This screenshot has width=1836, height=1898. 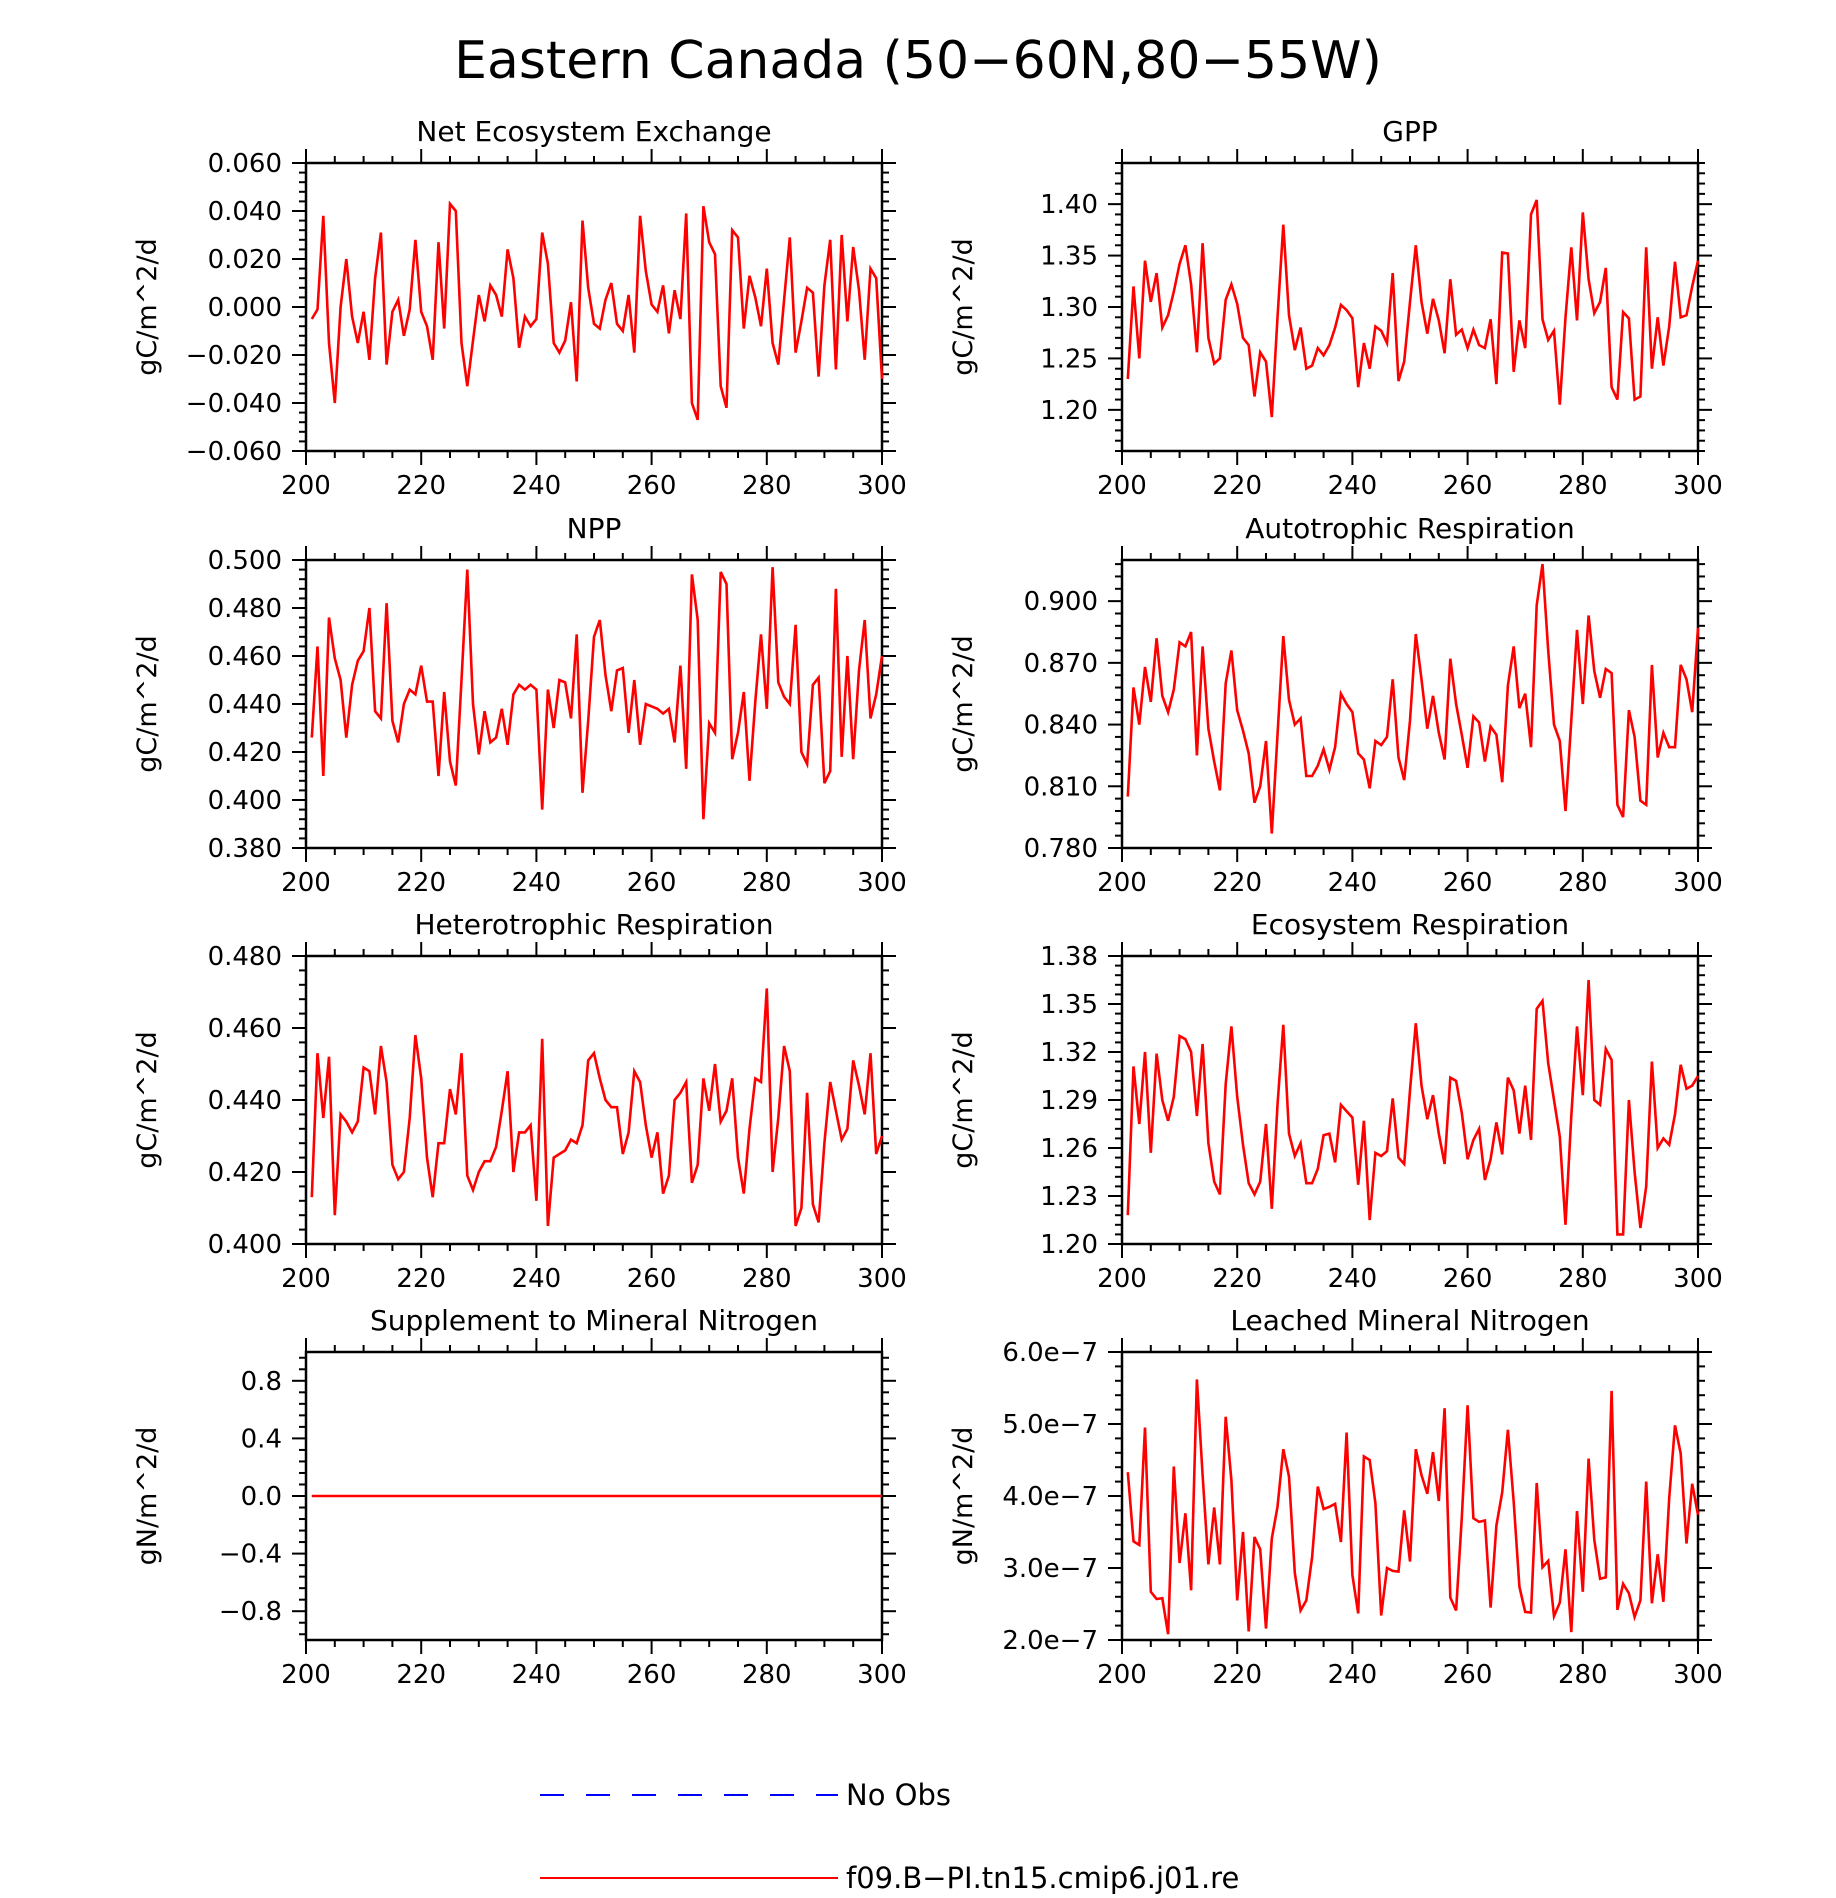 What do you see at coordinates (1069, 205) in the screenshot?
I see `y-tick-label: 1.40` at bounding box center [1069, 205].